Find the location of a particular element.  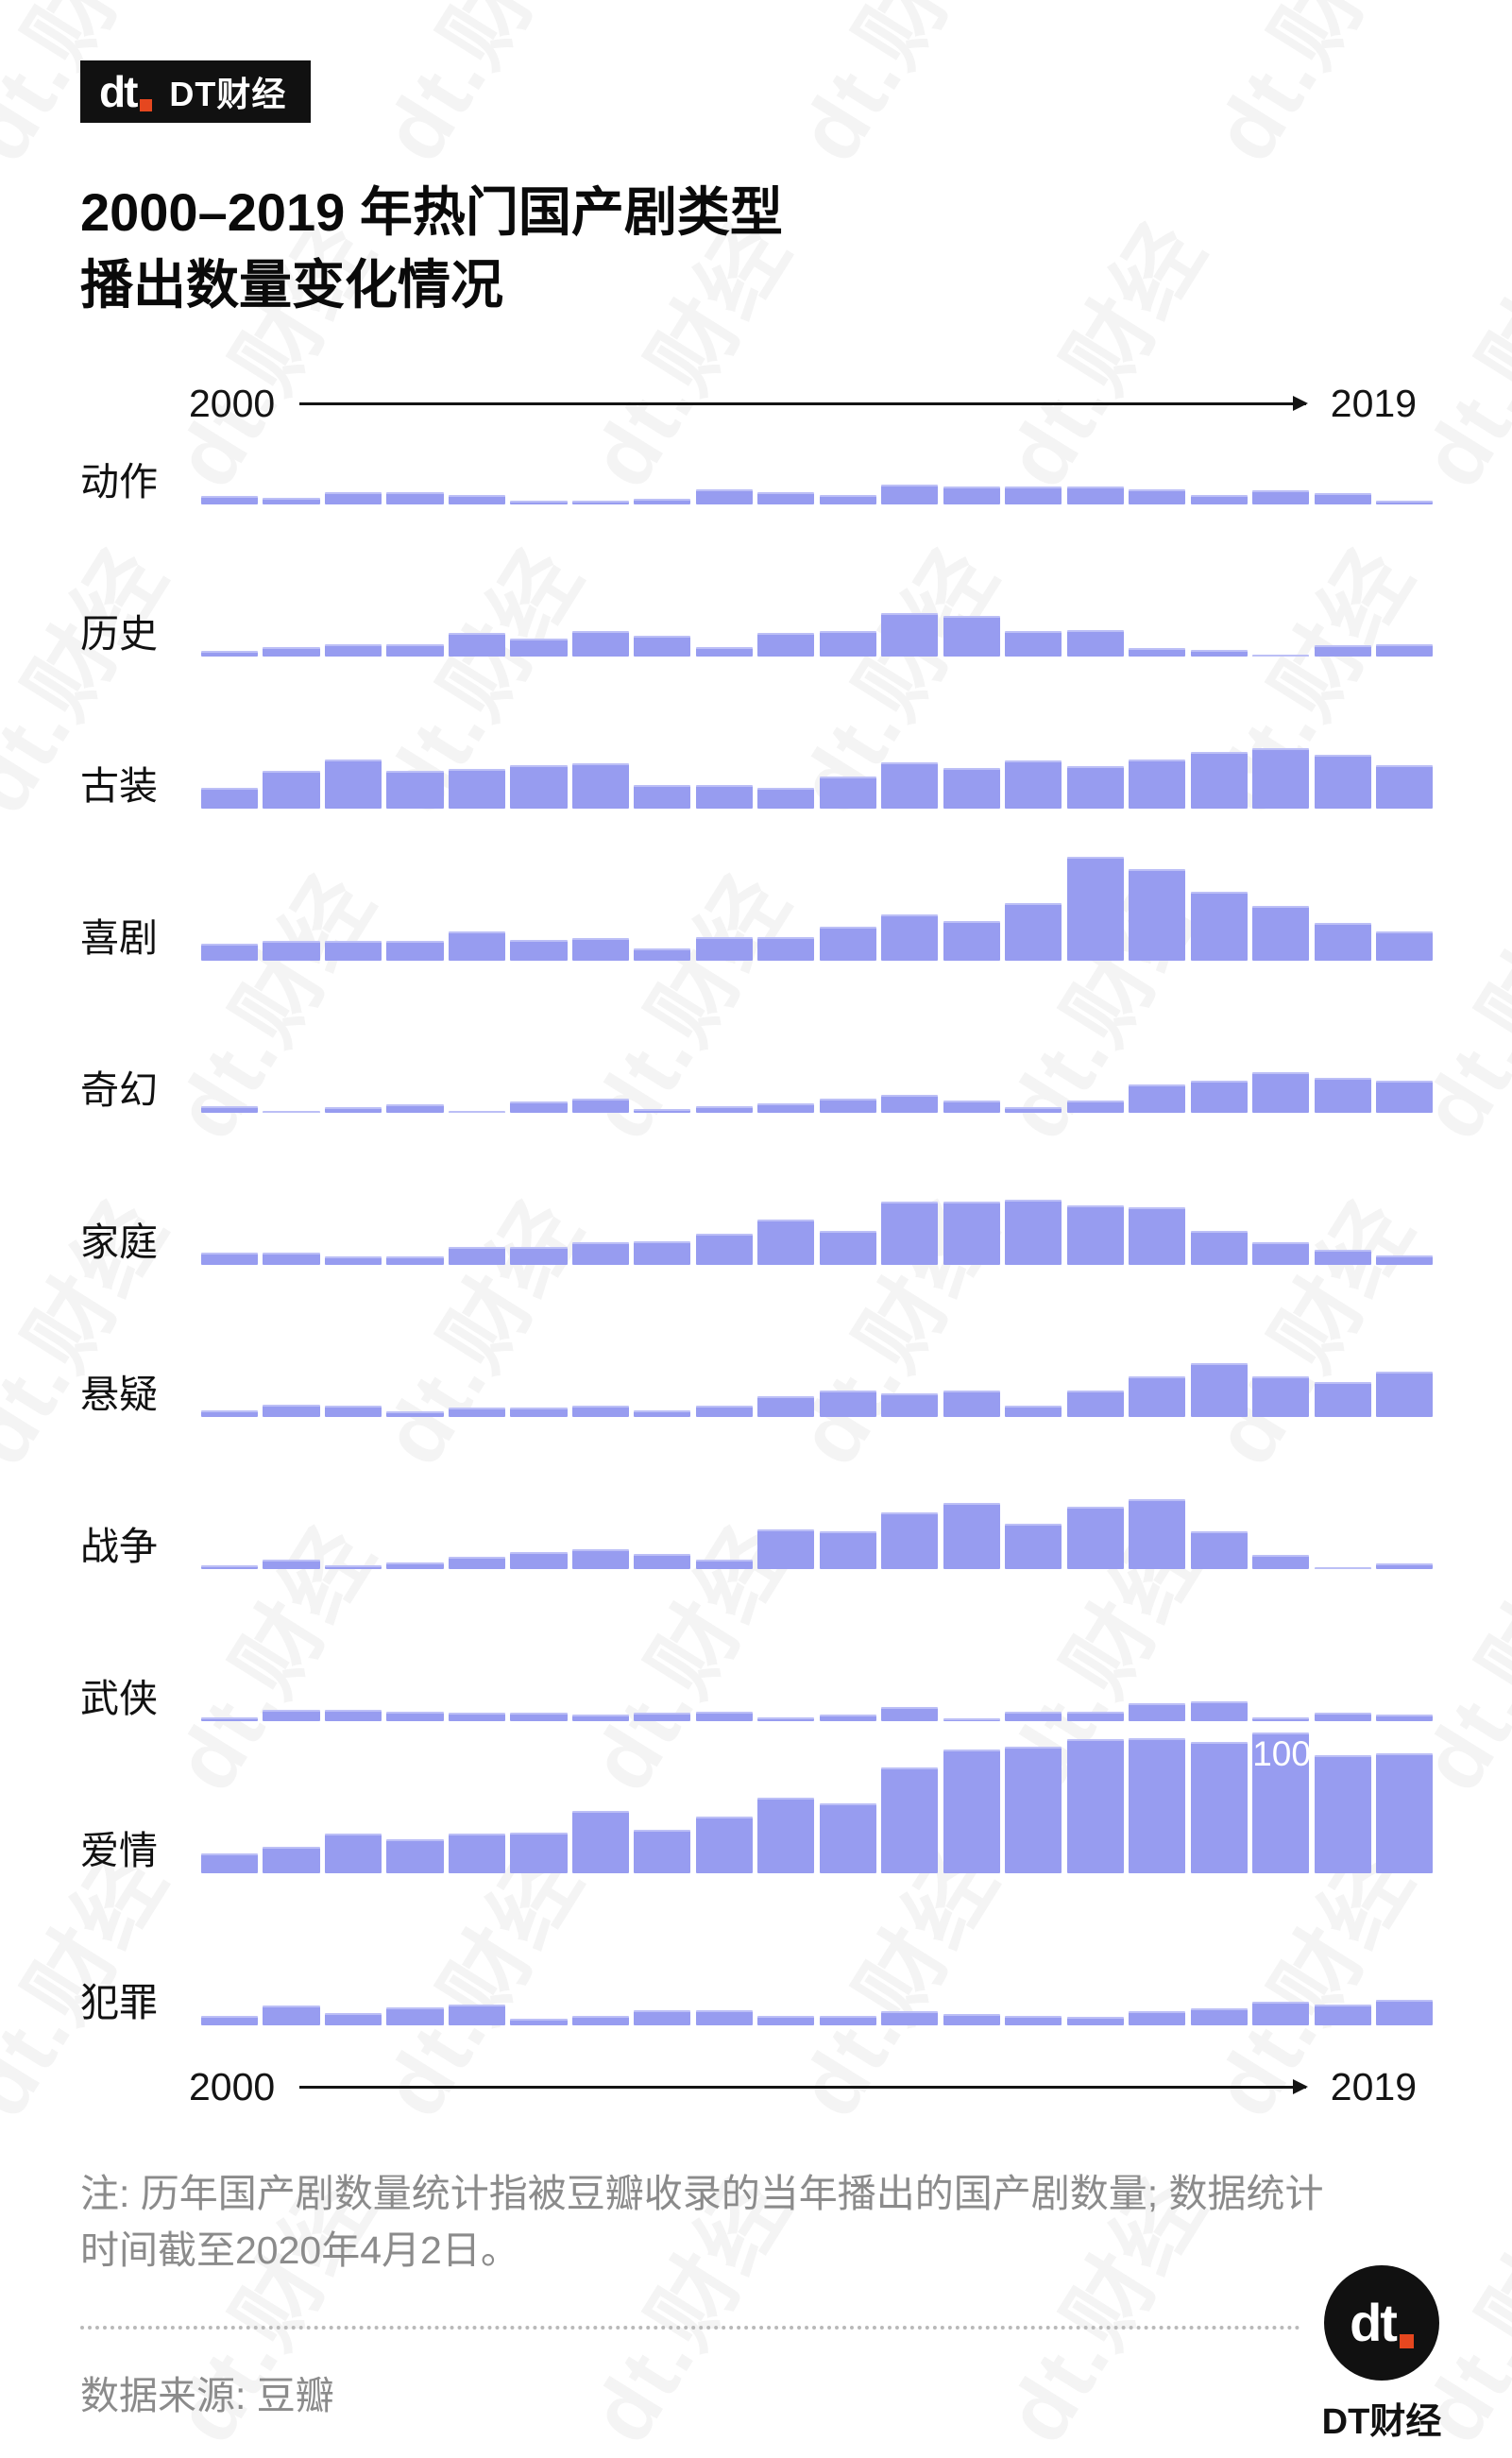

dt-logo-circle: dt is located at coordinates (1381, 2323).